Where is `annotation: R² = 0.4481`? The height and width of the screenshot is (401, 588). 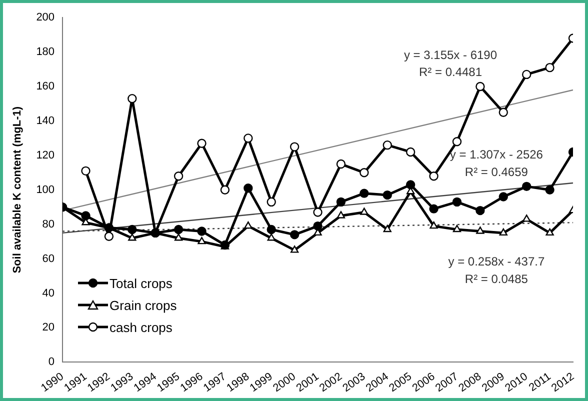 annotation: R² = 0.4481 is located at coordinates (450, 72).